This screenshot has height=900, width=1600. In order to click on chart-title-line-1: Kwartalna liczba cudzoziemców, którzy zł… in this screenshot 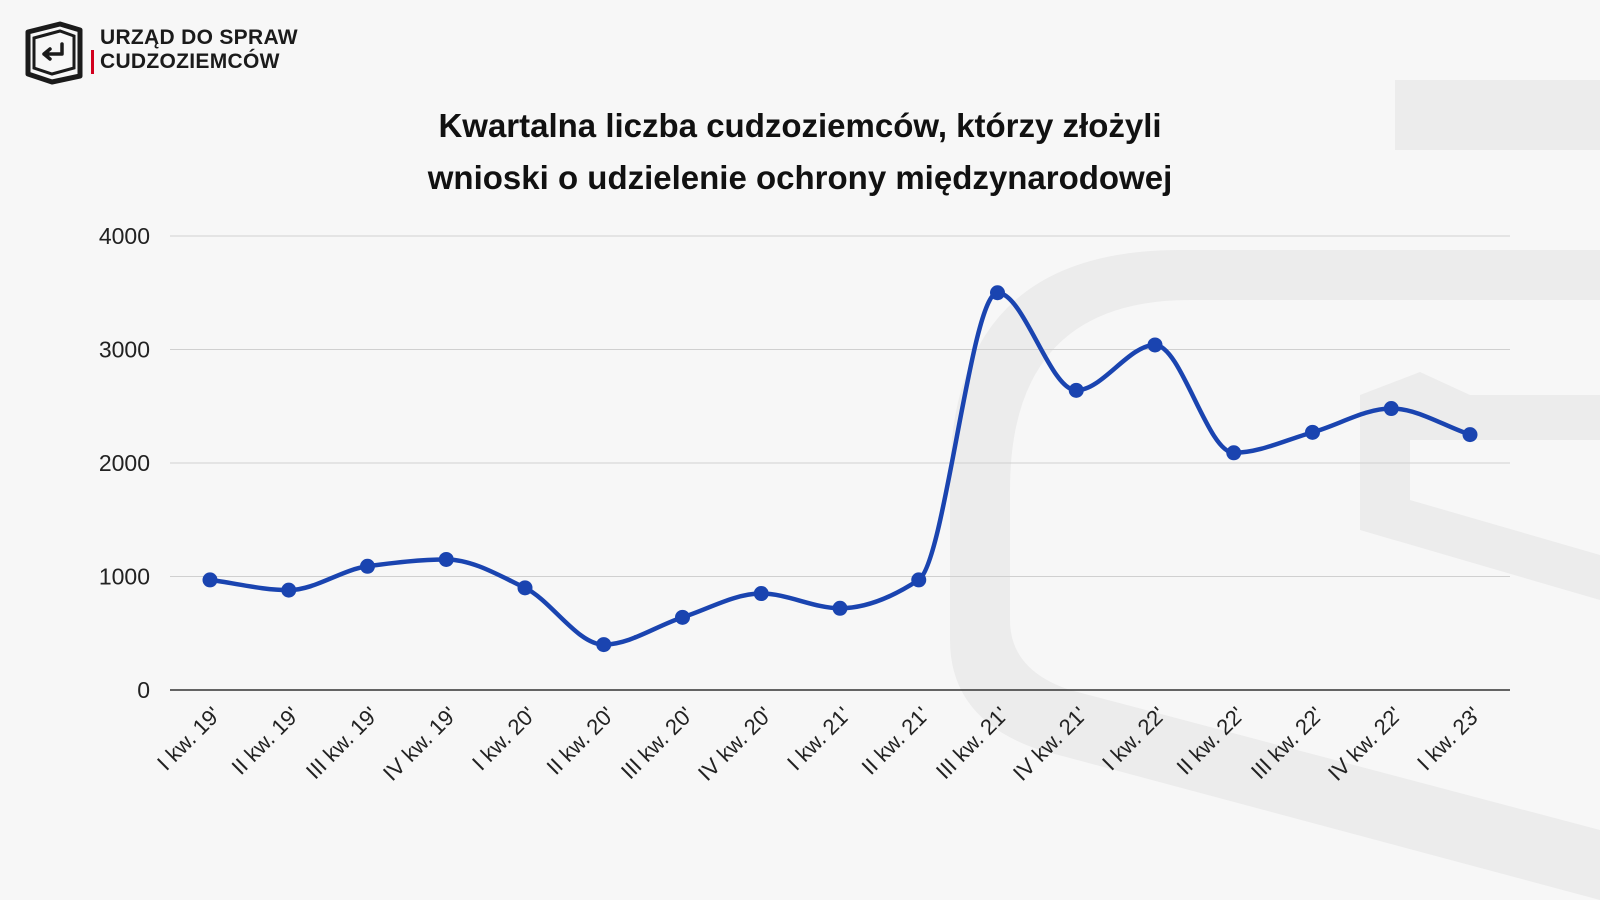, I will do `click(800, 125)`.